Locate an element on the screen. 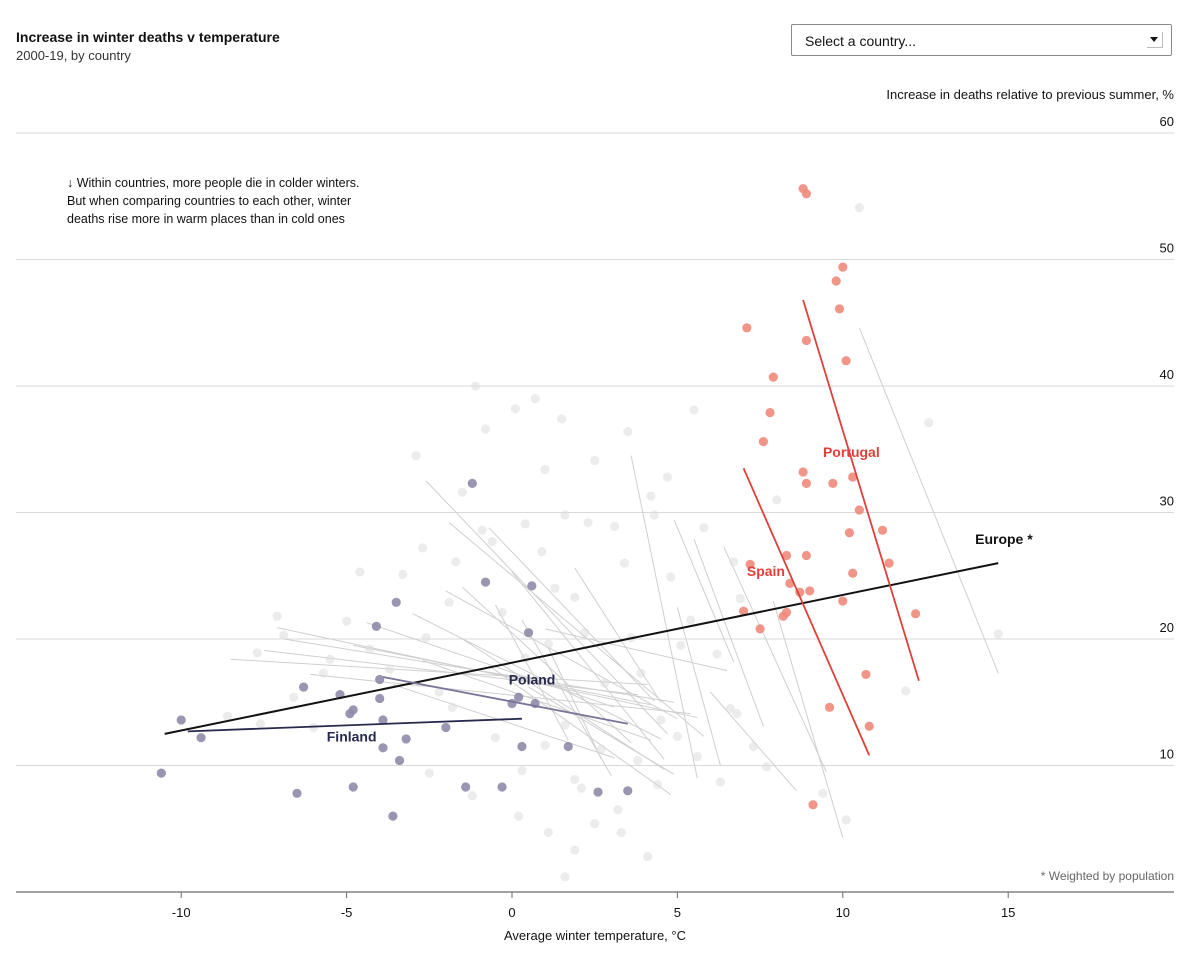 The height and width of the screenshot is (958, 1200). label-spain: Spain is located at coordinates (766, 571).